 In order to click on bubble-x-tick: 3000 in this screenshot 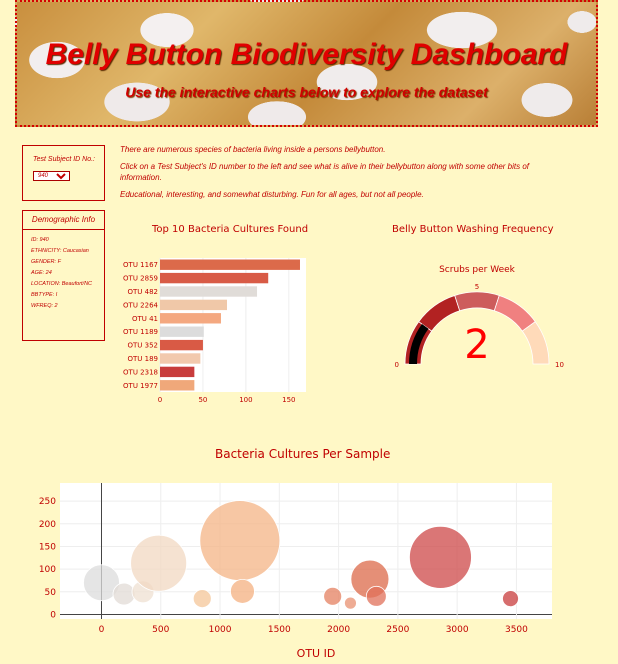, I will do `click(457, 630)`.